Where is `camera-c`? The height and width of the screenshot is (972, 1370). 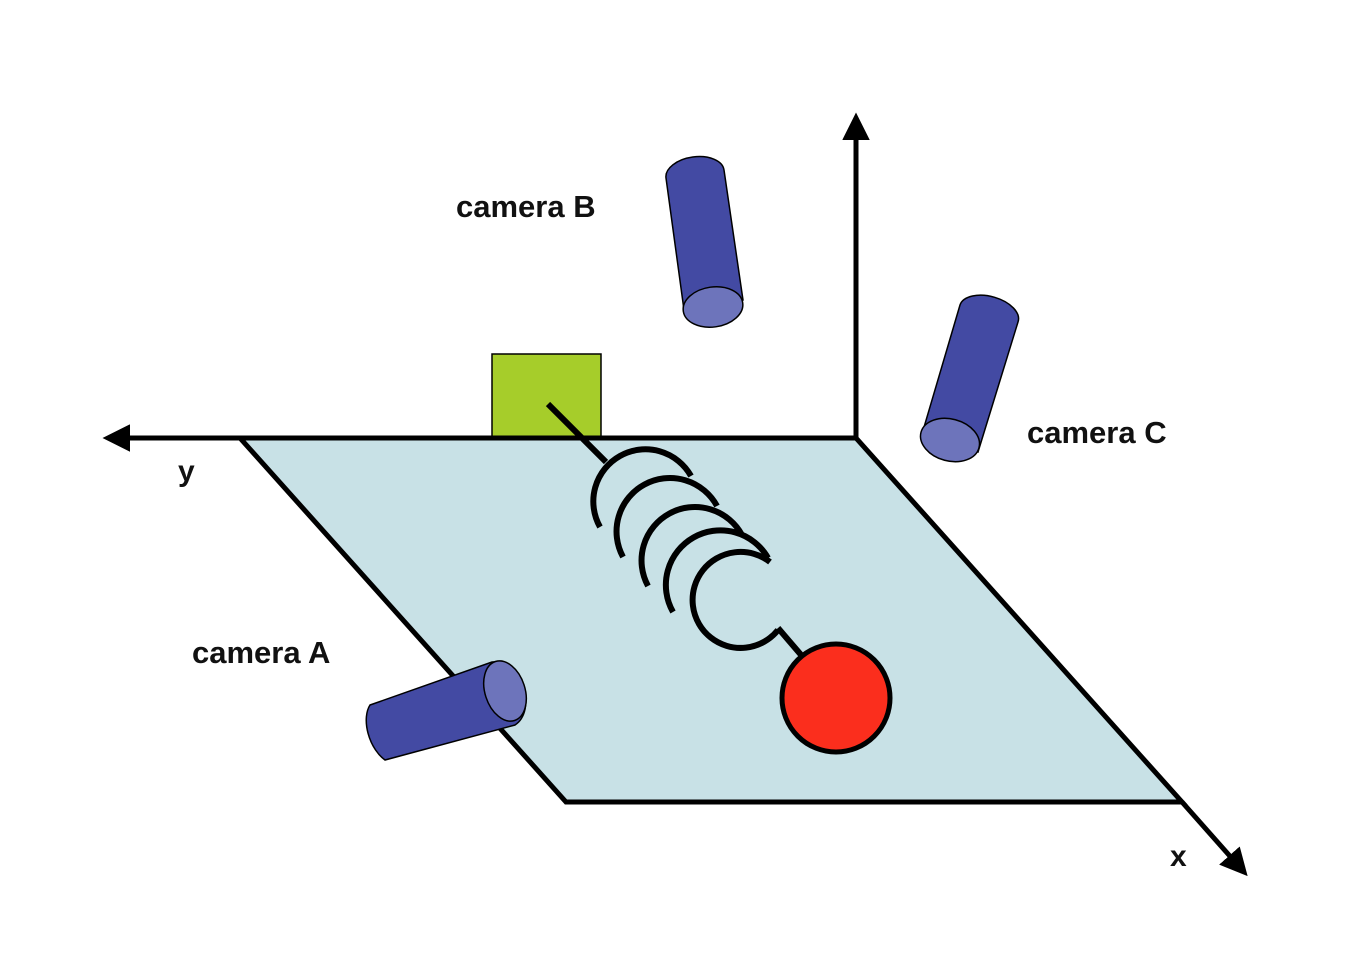
camera-c is located at coordinates (969, 378).